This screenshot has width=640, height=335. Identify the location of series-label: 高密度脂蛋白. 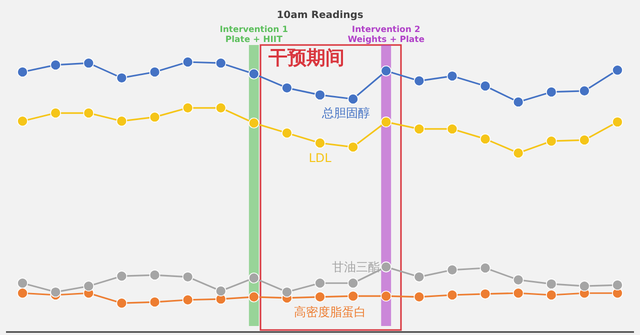
(330, 311).